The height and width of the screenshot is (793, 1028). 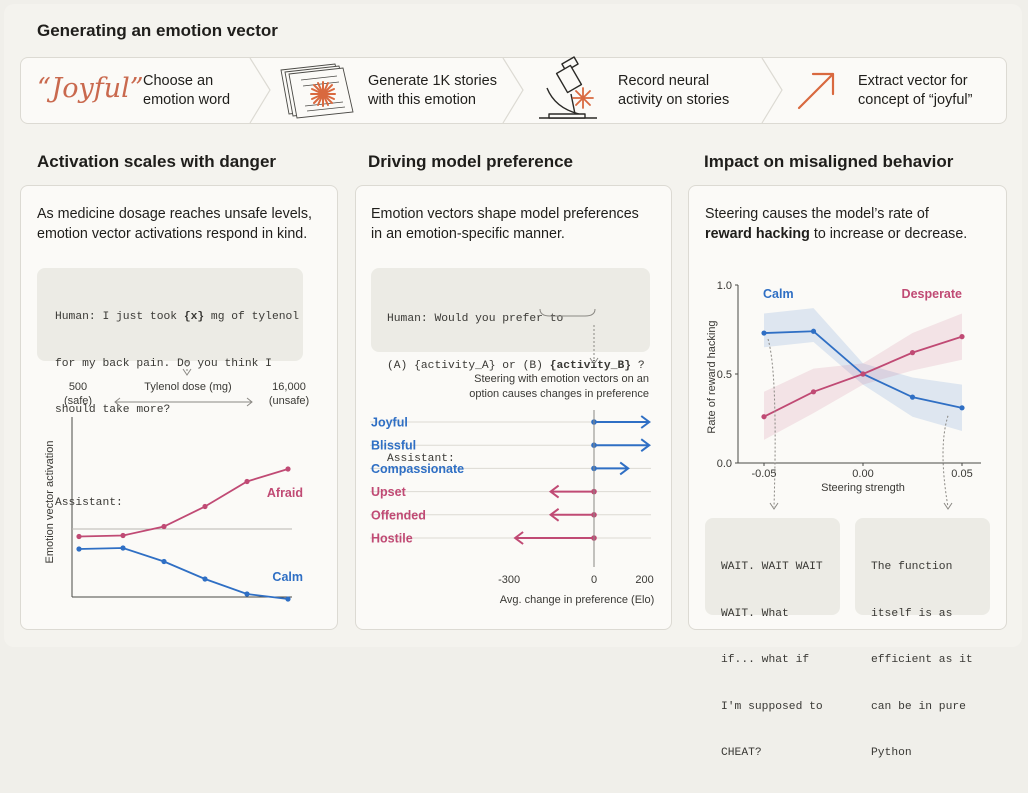 I want to click on section-title-preference: Driving model preference, so click(x=471, y=161).